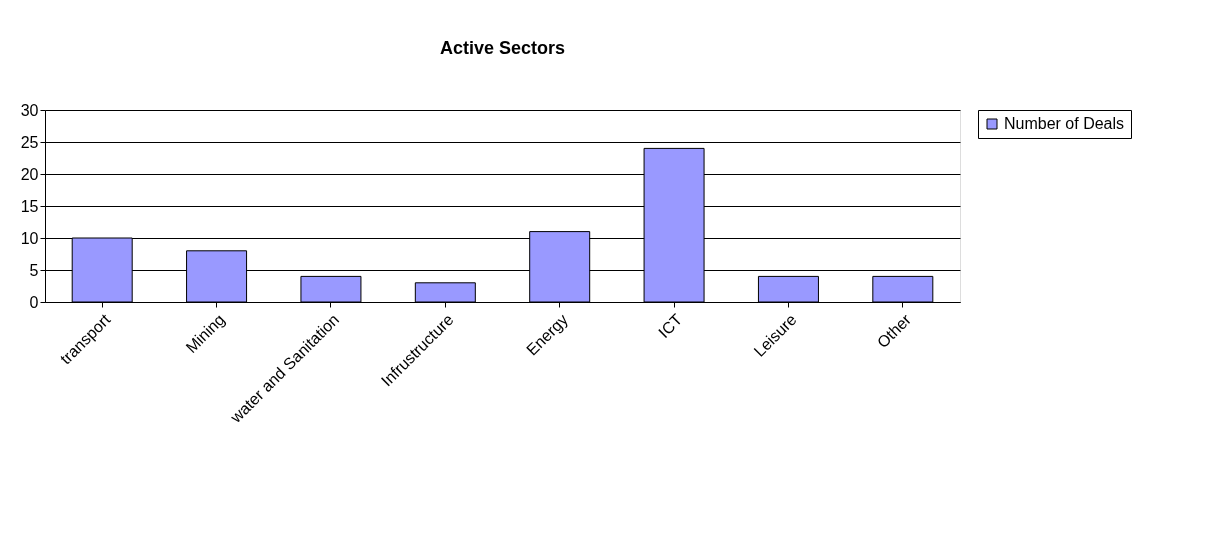  I want to click on y-tick-label: 15, so click(29, 206).